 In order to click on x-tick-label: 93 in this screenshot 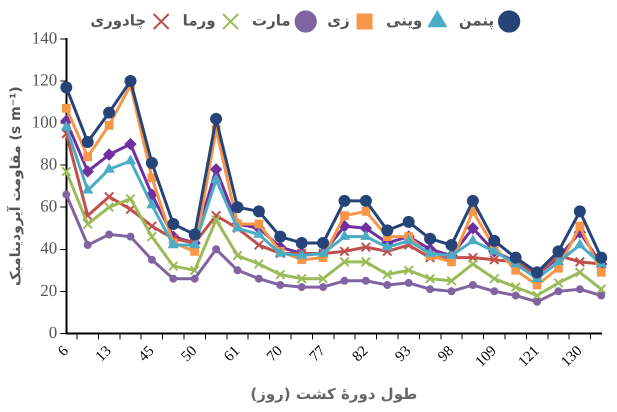, I will do `click(403, 354)`.